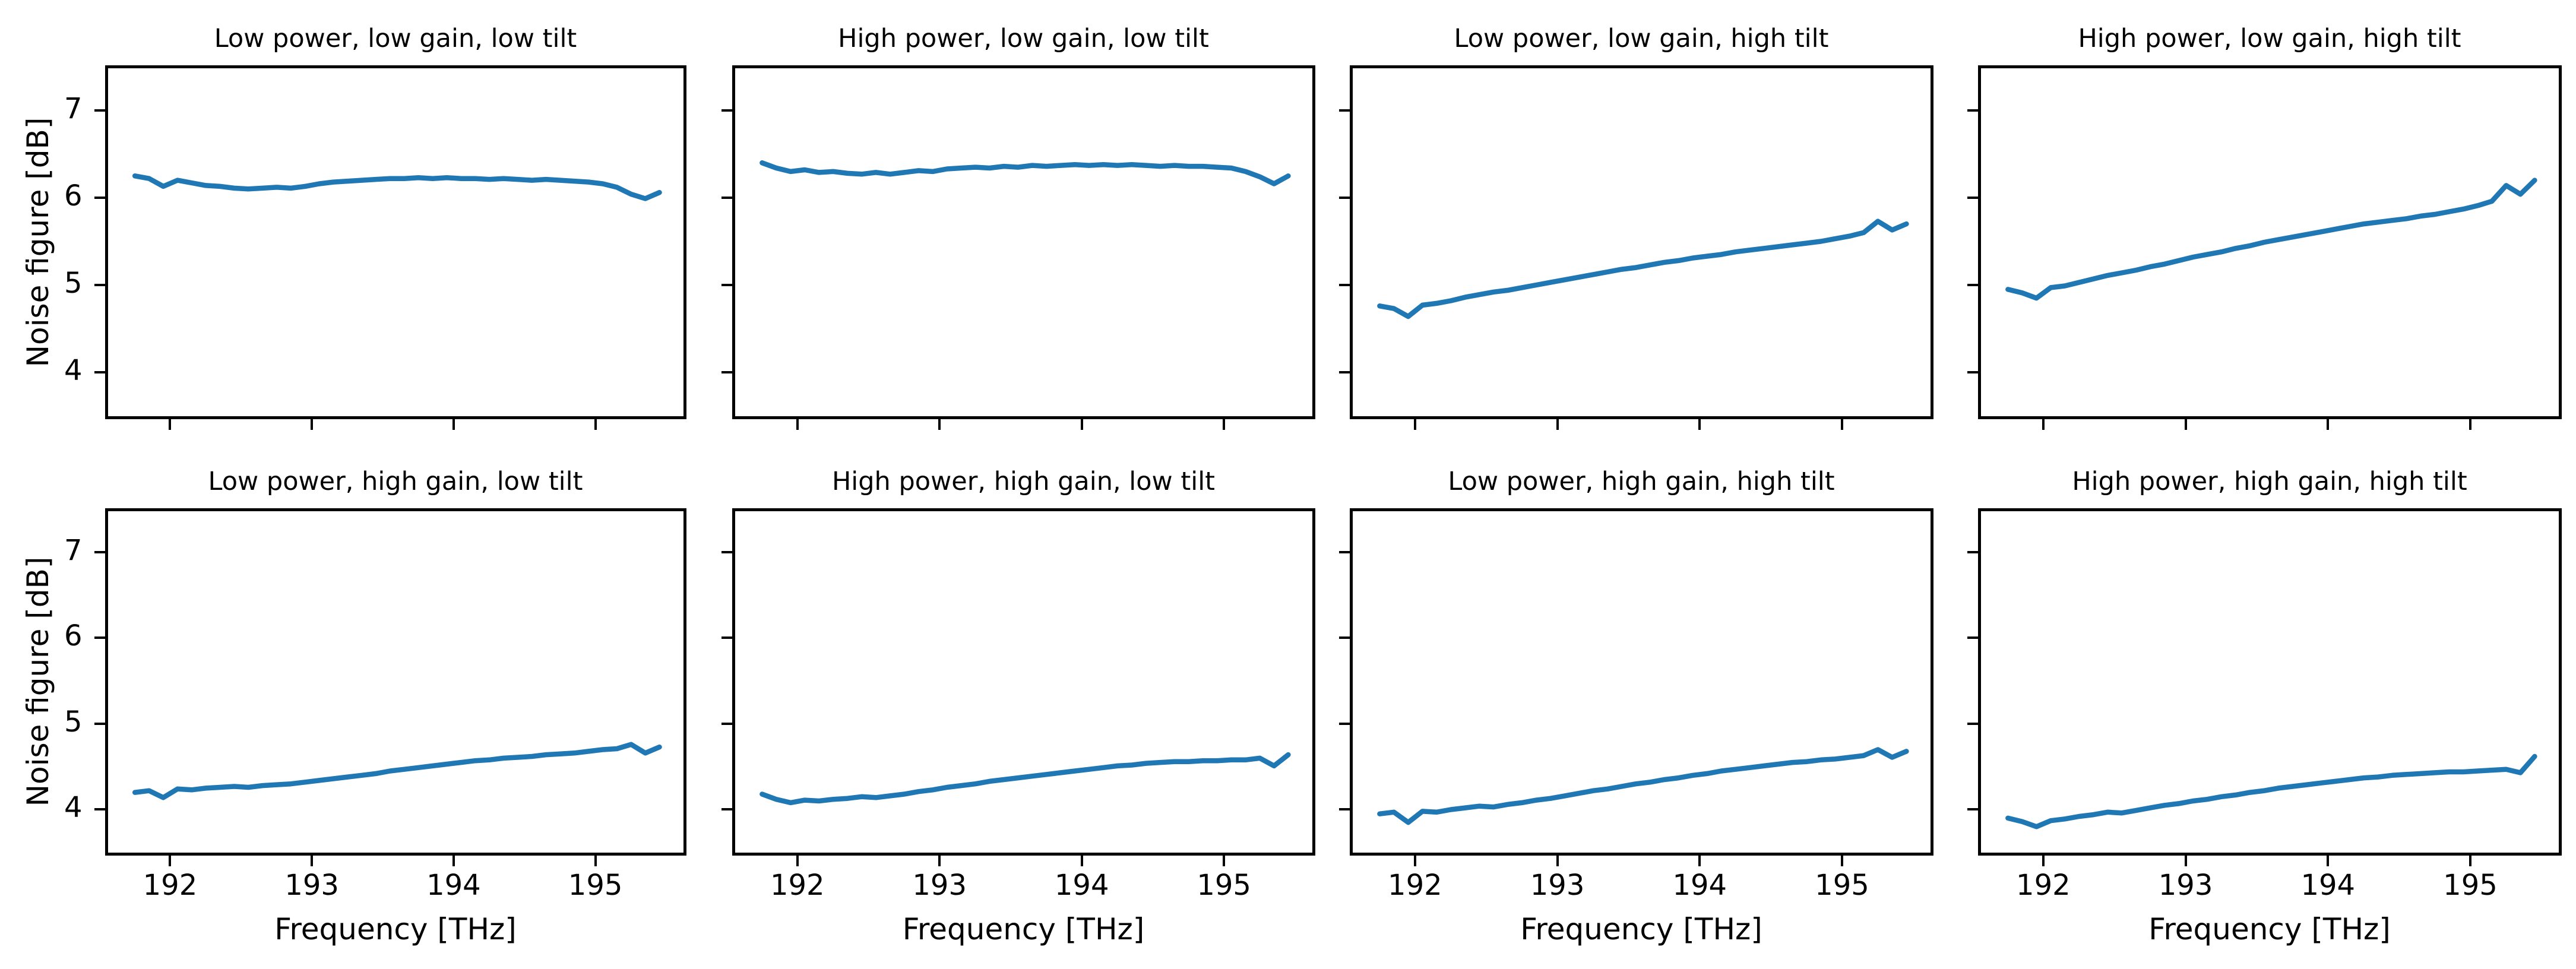  Describe the element at coordinates (38, 242) in the screenshot. I see `y-axis-label: Noise figure [dB]` at that location.